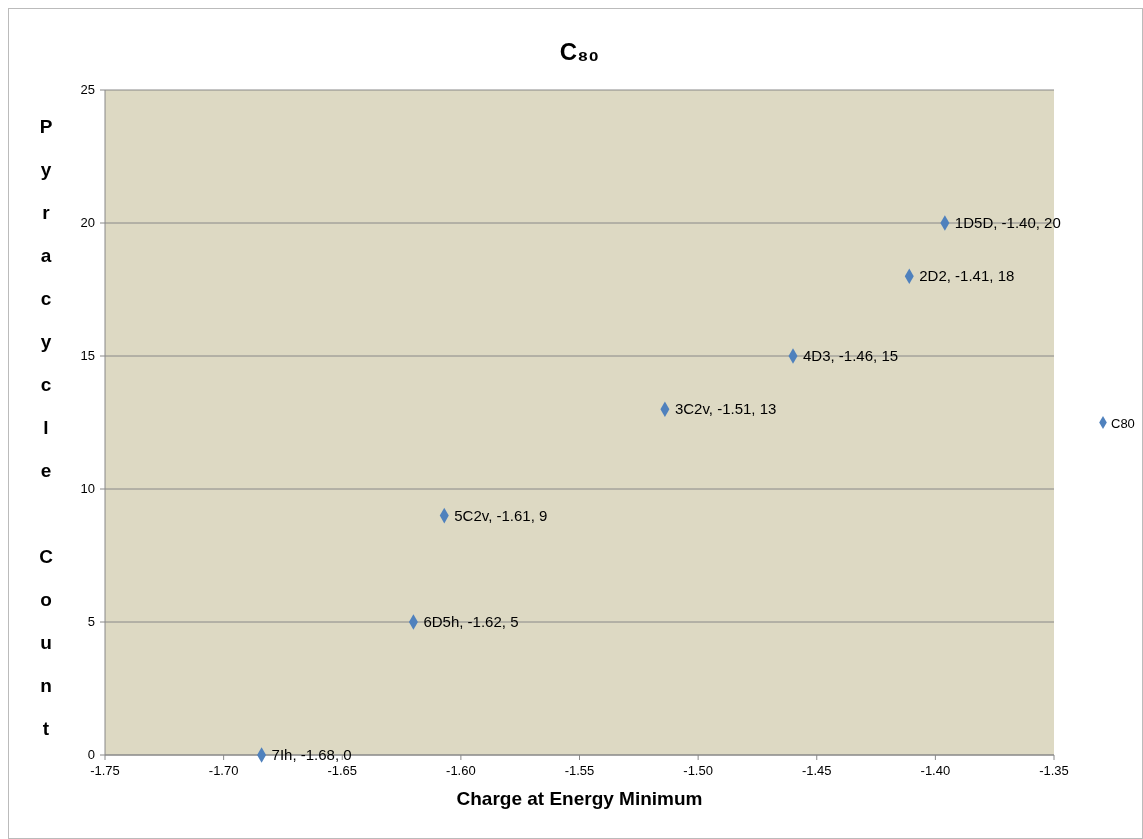 Image resolution: width=1143 pixels, height=839 pixels. What do you see at coordinates (342, 770) in the screenshot?
I see `x-tick-label: -1.65` at bounding box center [342, 770].